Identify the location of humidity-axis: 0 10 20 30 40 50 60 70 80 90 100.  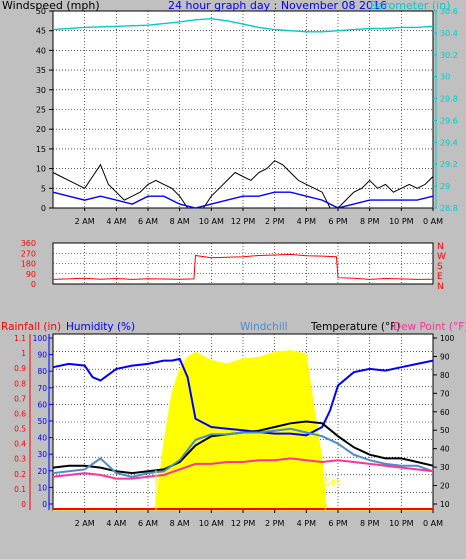
(43, 422).